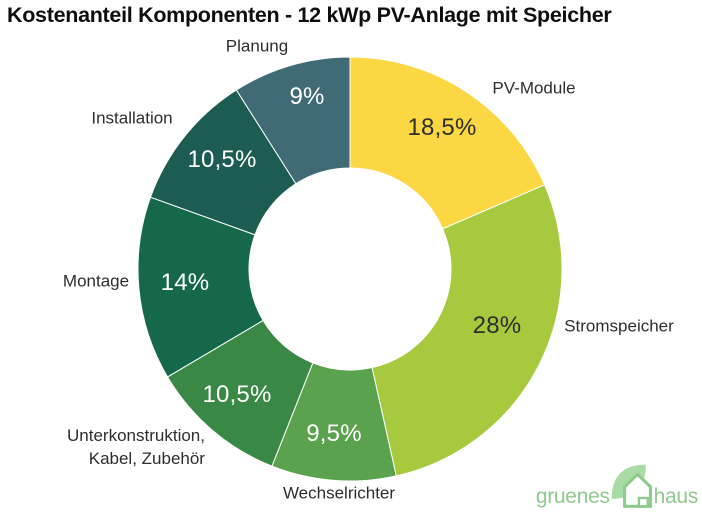 The height and width of the screenshot is (515, 702). What do you see at coordinates (132, 118) in the screenshot?
I see `segment-label-5: Installation` at bounding box center [132, 118].